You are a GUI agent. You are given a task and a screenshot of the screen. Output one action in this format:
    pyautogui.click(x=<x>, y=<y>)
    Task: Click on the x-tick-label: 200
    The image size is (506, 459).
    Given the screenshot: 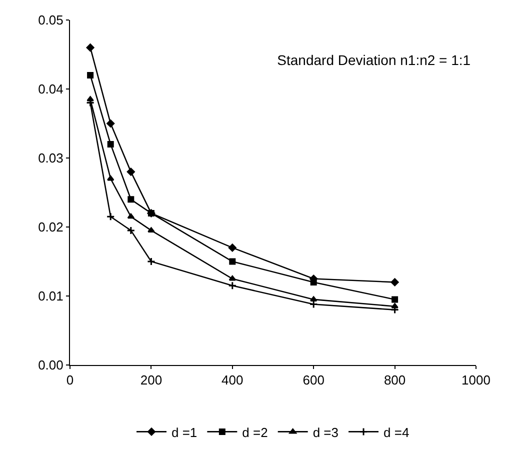 What is the action you would take?
    pyautogui.click(x=151, y=380)
    